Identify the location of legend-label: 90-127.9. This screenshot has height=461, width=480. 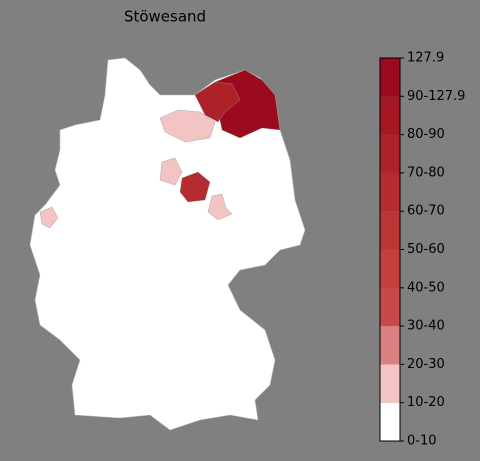
(436, 96).